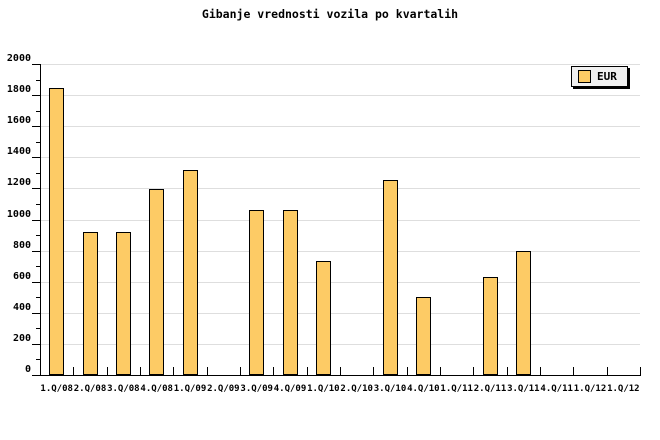 This screenshot has width=660, height=440. Describe the element at coordinates (330, 14) in the screenshot. I see `chart-title: Gibanje vrednosti vozila po kvartalih` at that location.